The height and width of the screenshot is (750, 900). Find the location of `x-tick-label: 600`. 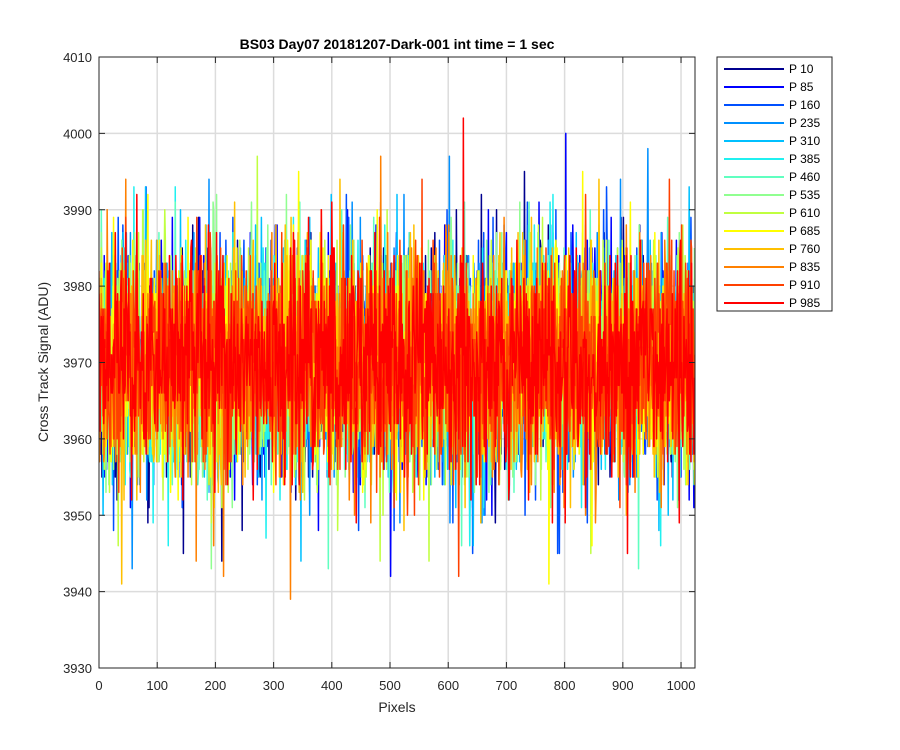

x-tick-label: 600 is located at coordinates (448, 685).